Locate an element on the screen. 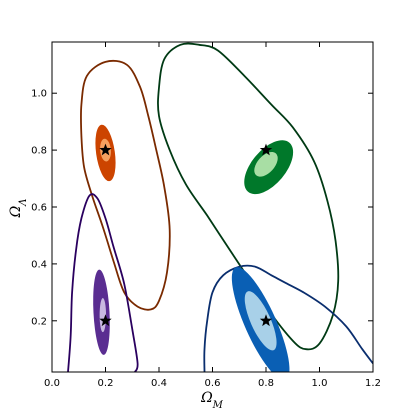  y-tick-label: 0.2 is located at coordinates (39, 321).